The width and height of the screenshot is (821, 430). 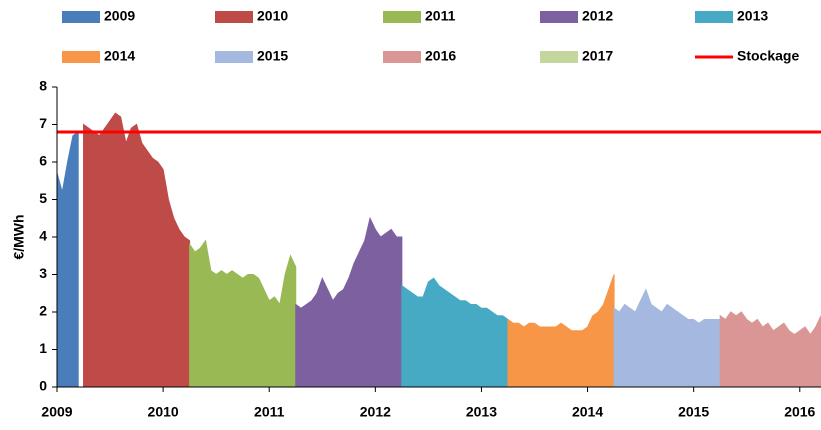 I want to click on y-tick-label: 4, so click(x=43, y=236).